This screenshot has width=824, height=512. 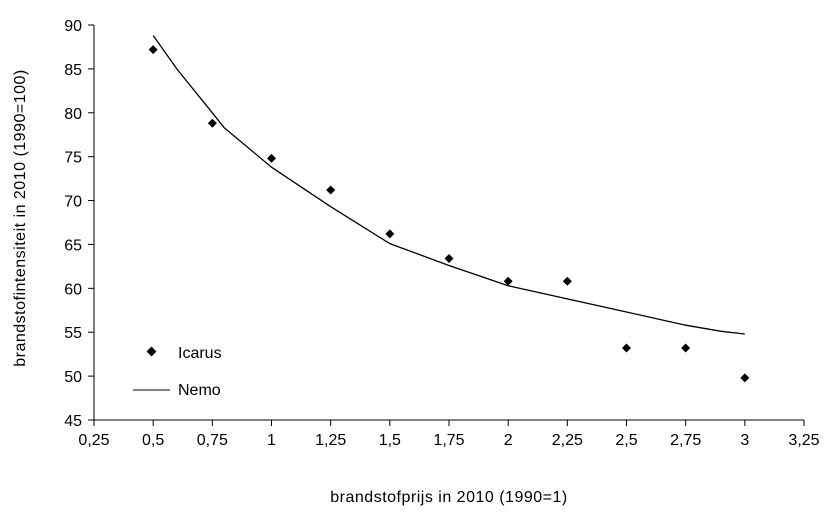 I want to click on legend-label-nemo: Nemo, so click(x=199, y=390).